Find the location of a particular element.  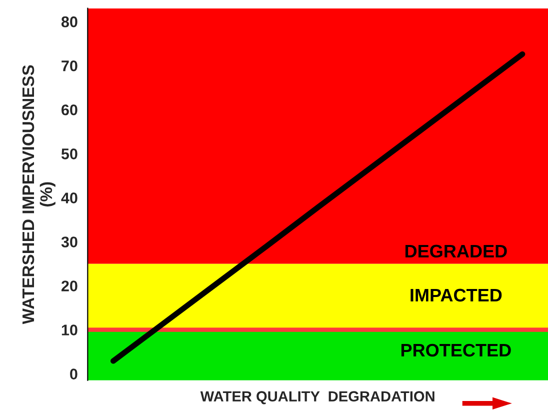

y-tick-label: 0 is located at coordinates (74, 374).